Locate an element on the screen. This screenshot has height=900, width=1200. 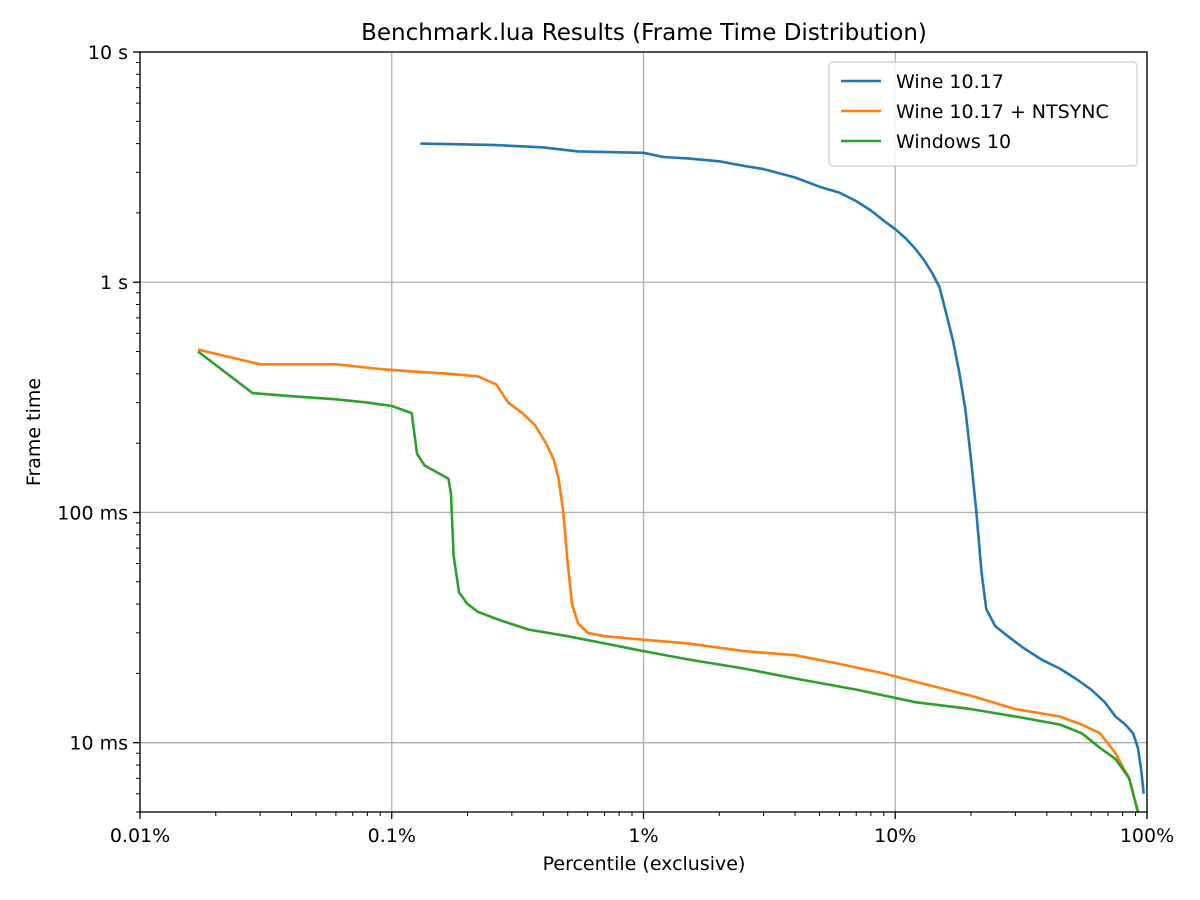
legend-label: Wine 10.17 + NTSYNC is located at coordinates (1002, 112).